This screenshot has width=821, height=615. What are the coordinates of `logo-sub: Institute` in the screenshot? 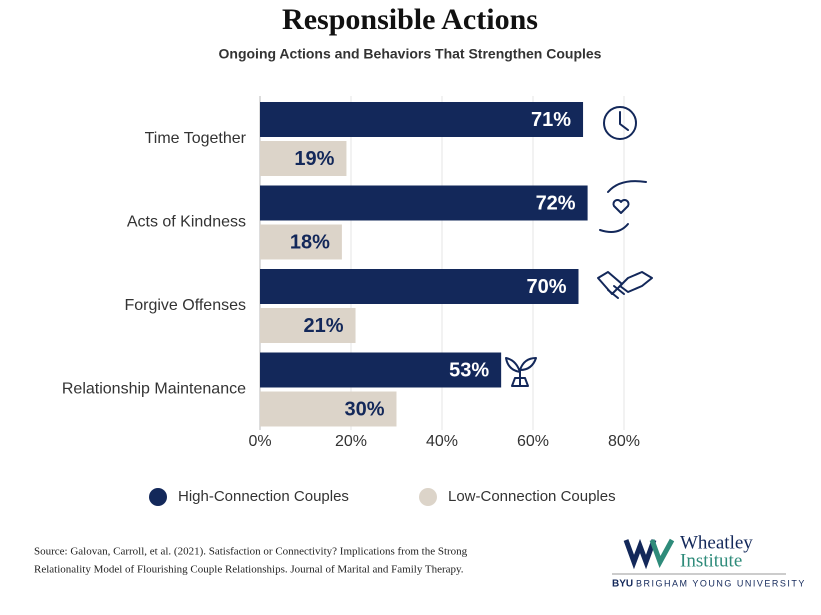 It's located at (711, 560).